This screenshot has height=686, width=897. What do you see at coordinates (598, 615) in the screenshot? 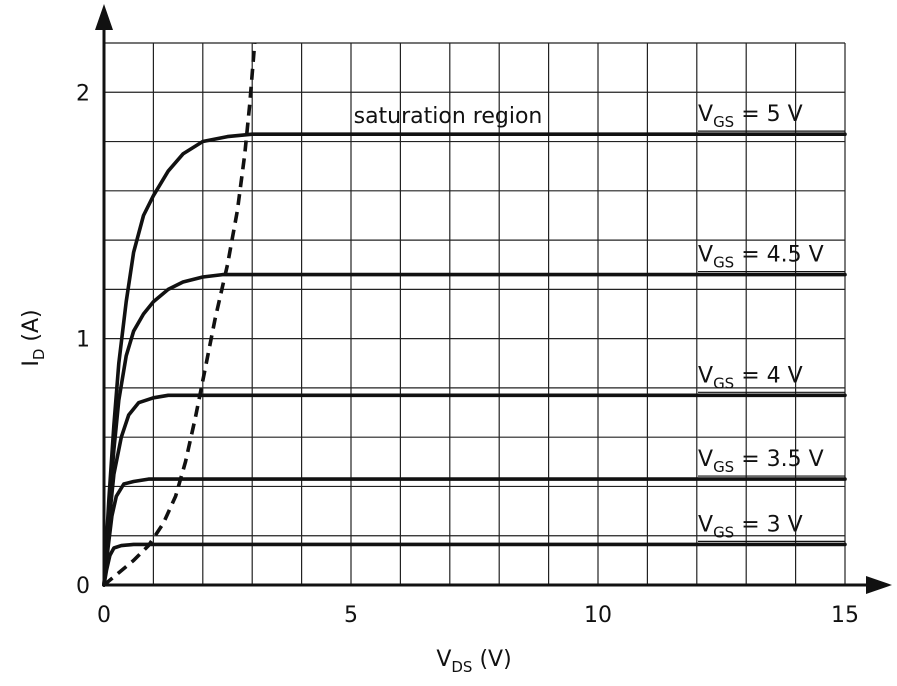
I see `x-tick-label: 10` at bounding box center [598, 615].